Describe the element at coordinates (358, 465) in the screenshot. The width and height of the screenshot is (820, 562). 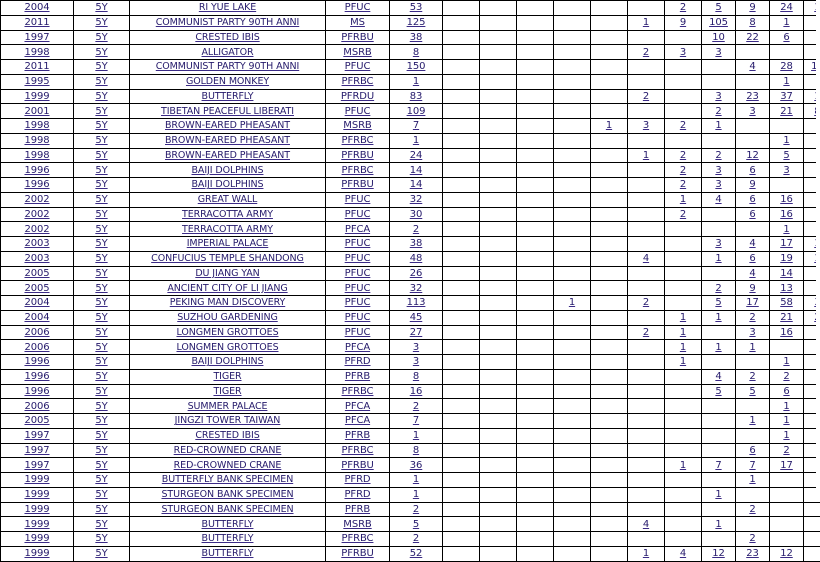
I see `cell-code: PFRBU` at that location.